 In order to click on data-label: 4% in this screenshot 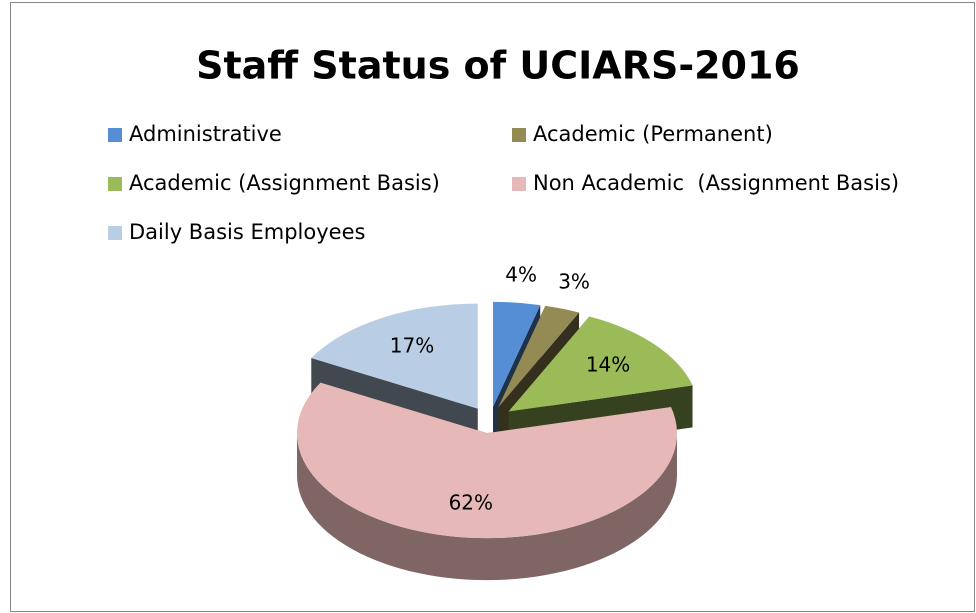, I will do `click(521, 274)`.